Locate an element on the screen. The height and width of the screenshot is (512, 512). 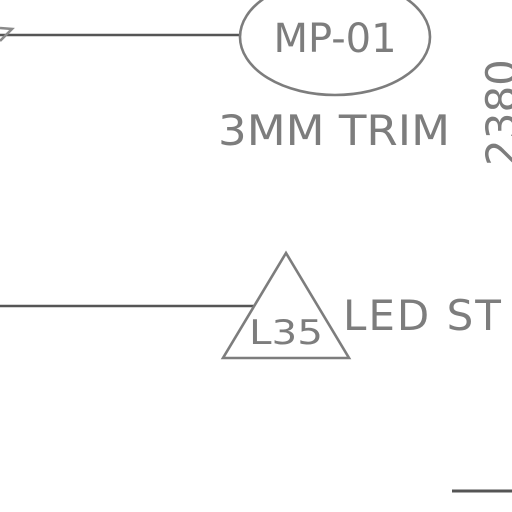
material-tag-ellipse is located at coordinates (335, 48).